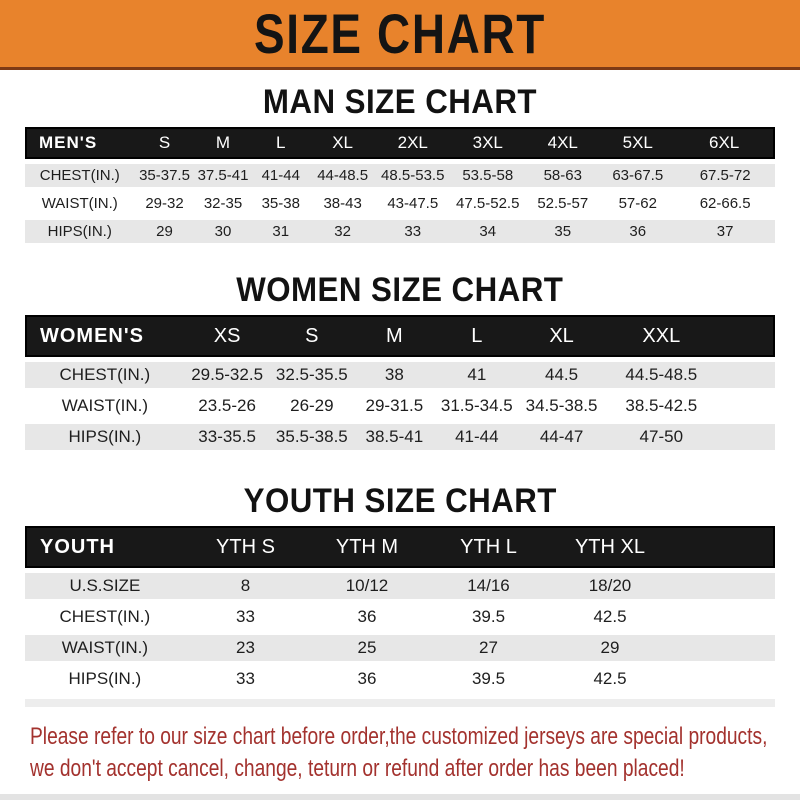 The height and width of the screenshot is (800, 800). What do you see at coordinates (312, 406) in the screenshot?
I see `value-cell: 26-29` at bounding box center [312, 406].